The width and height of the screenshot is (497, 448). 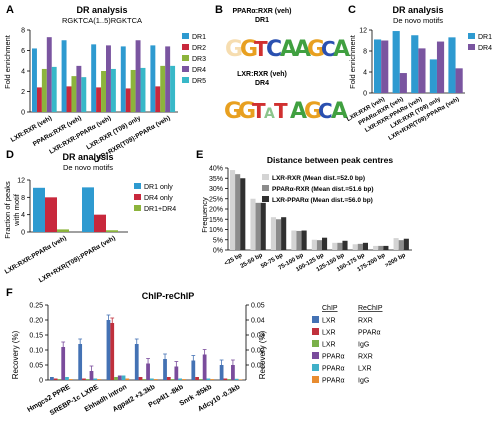 What do you see at coordinates (252, 261) in the screenshot?
I see `panel-e-category-label: 25-50 bp` at bounding box center [252, 261].